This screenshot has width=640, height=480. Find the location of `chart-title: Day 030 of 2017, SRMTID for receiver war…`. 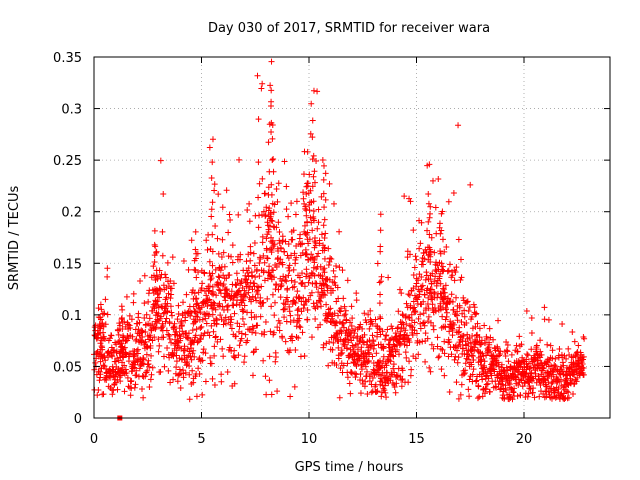

chart-title: Day 030 of 2017, SRMTID for receiver war… is located at coordinates (349, 28).